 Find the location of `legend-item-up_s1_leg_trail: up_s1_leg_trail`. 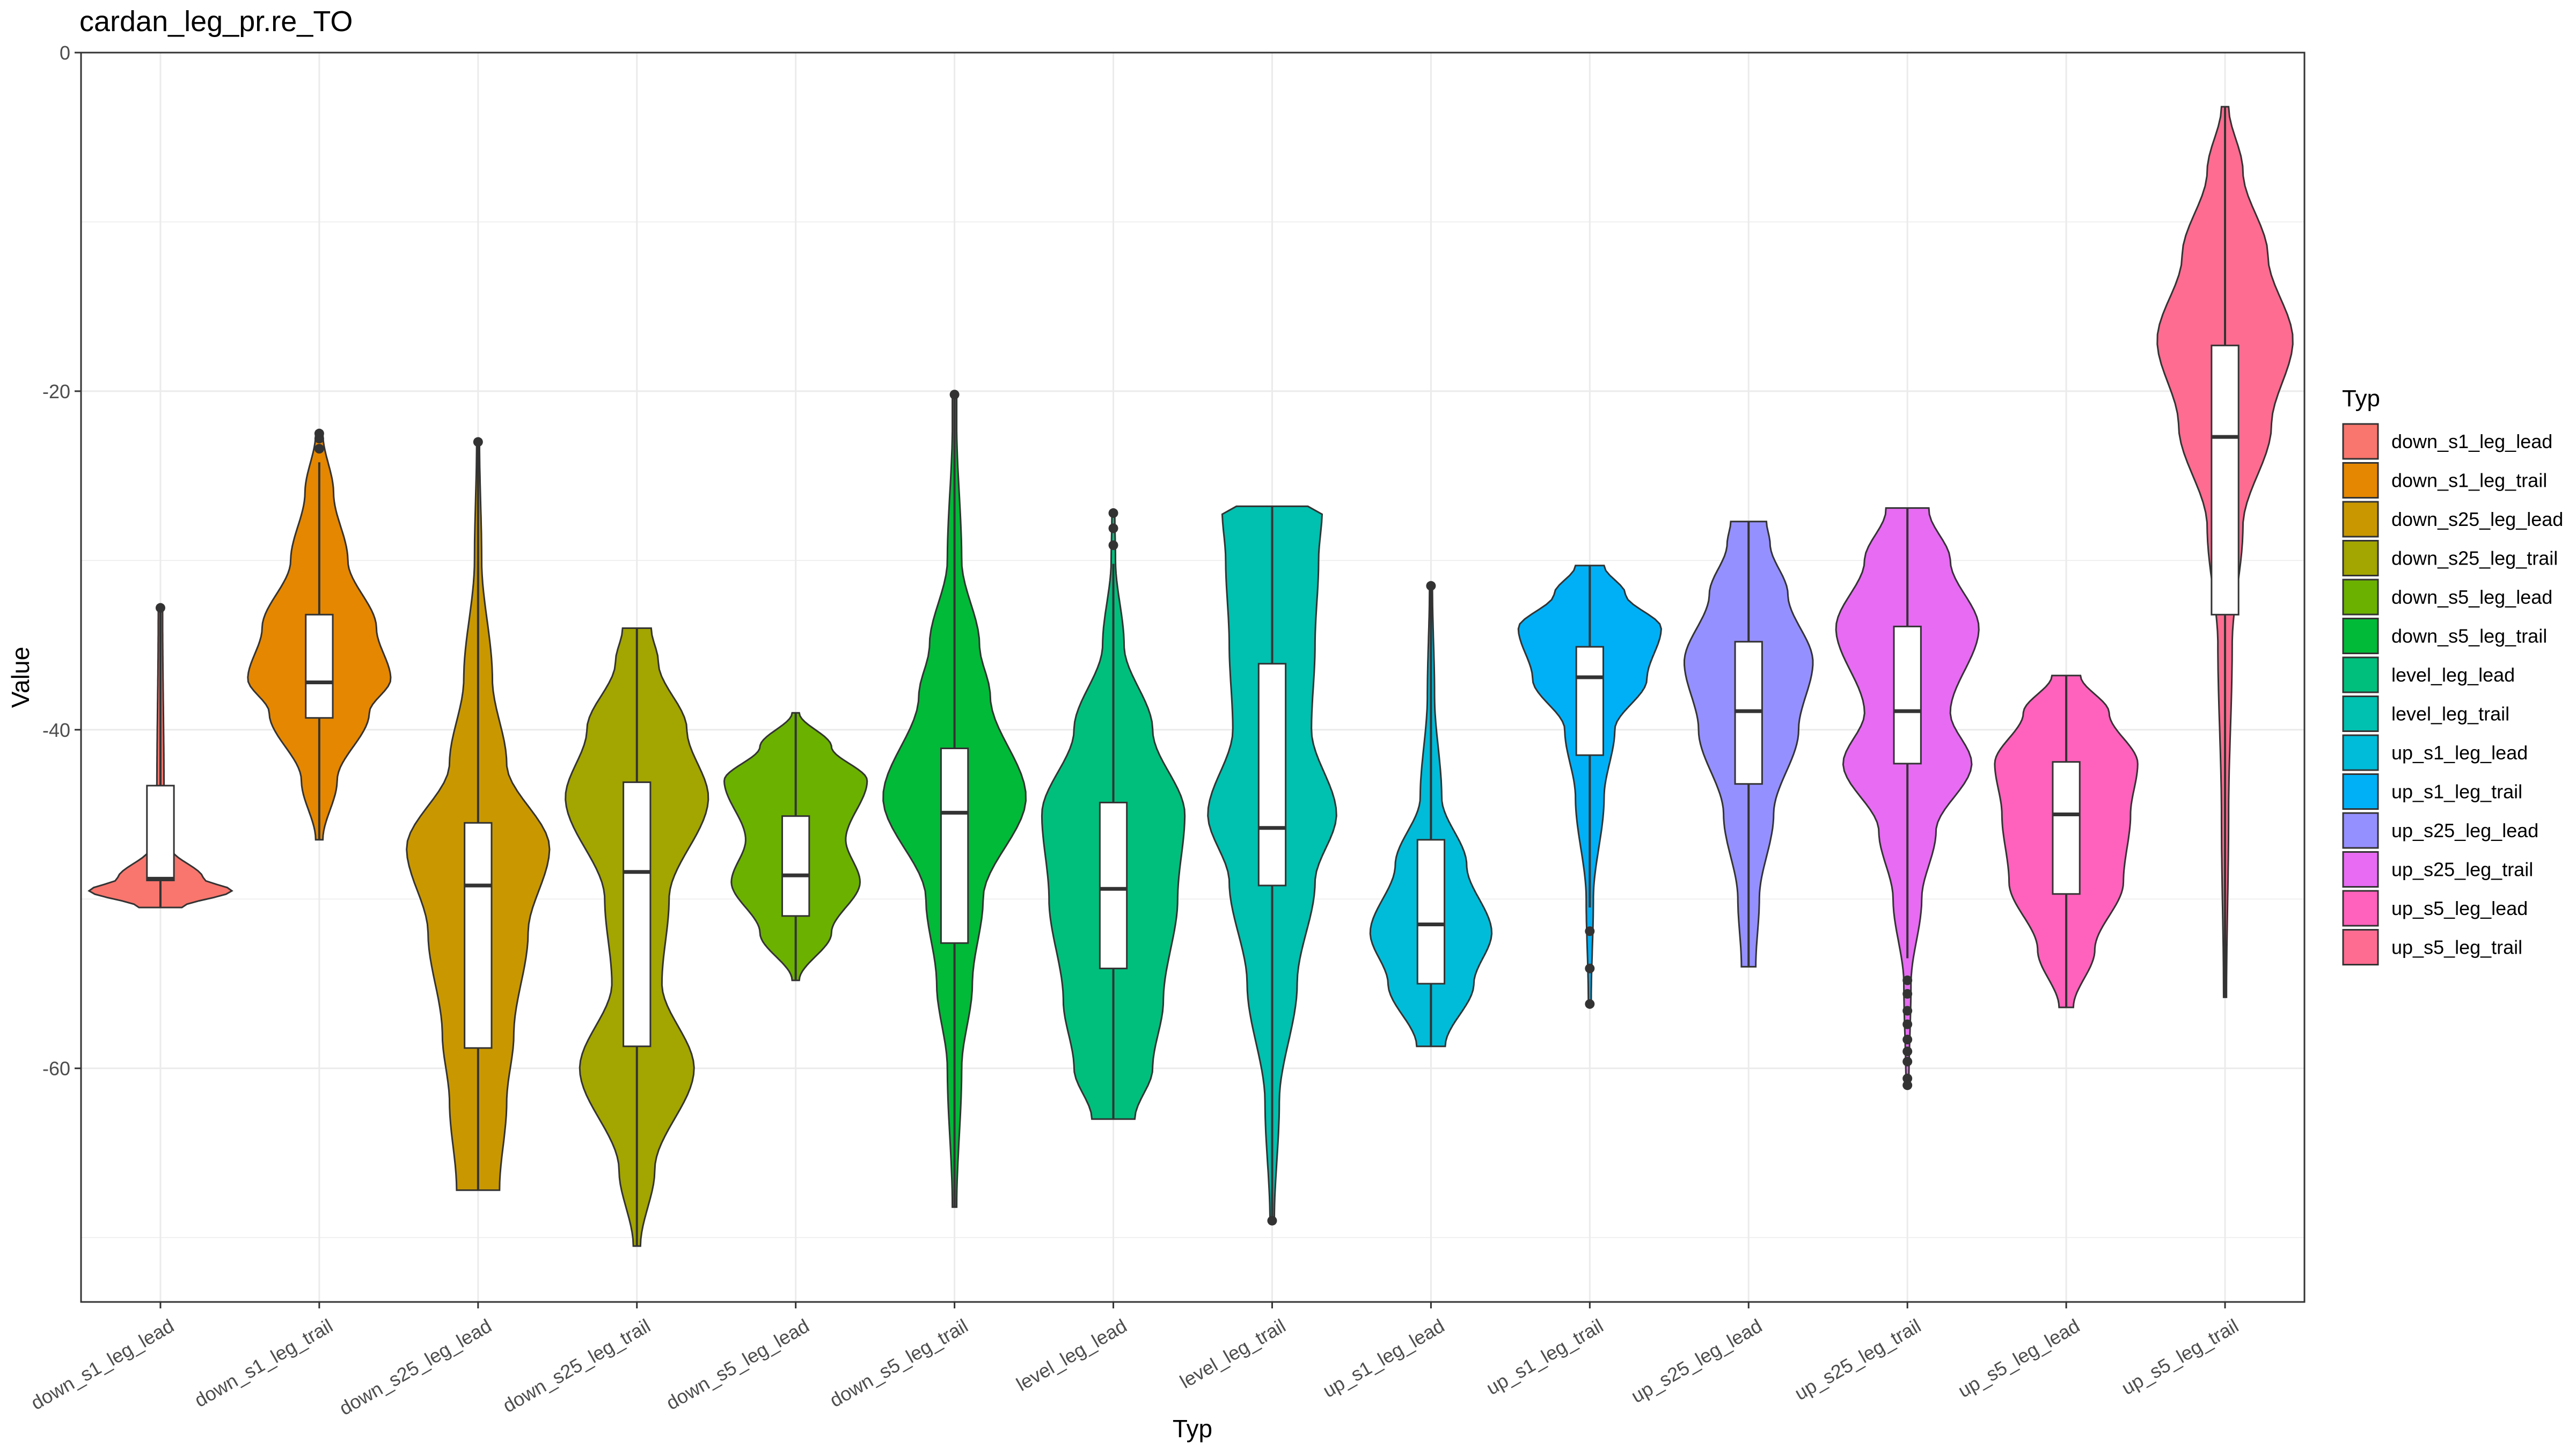

legend-item-up_s1_leg_trail: up_s1_leg_trail is located at coordinates (2432, 791).